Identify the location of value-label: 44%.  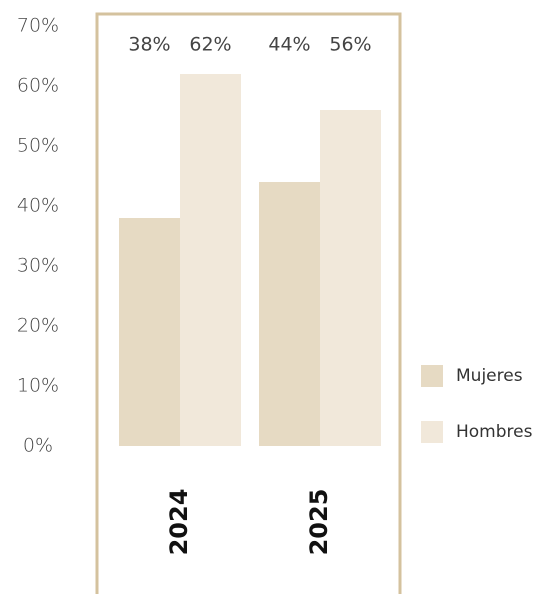
(289, 45).